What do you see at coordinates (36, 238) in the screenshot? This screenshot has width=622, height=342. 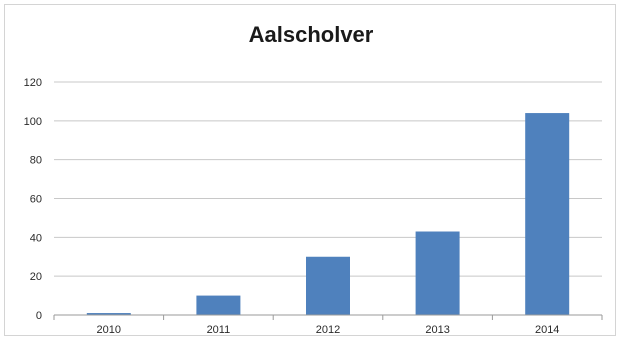 I see `y-tick-label: 40` at bounding box center [36, 238].